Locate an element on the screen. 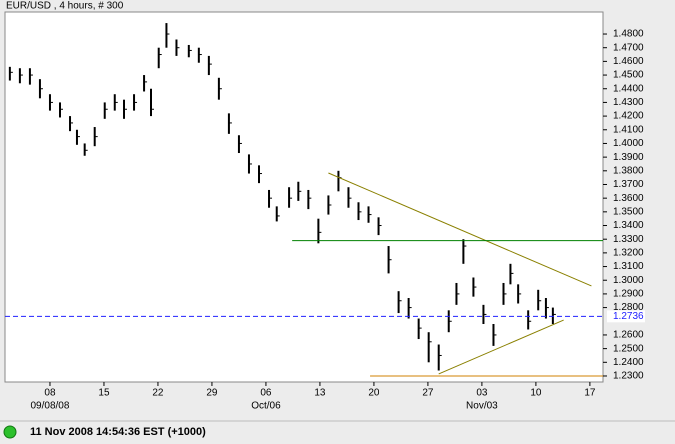 This screenshot has height=444, width=675. y-tick-label: 1.4200 is located at coordinates (628, 116).